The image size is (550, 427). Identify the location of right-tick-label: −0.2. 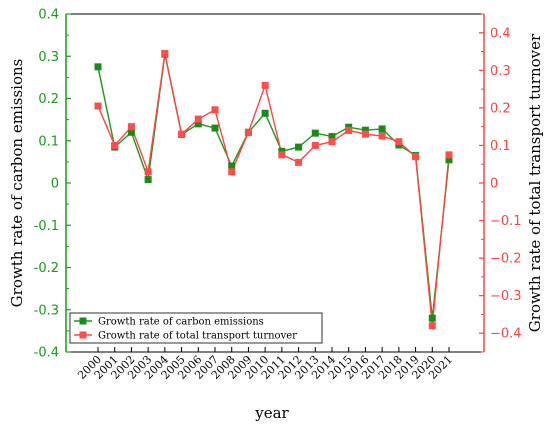
(506, 259).